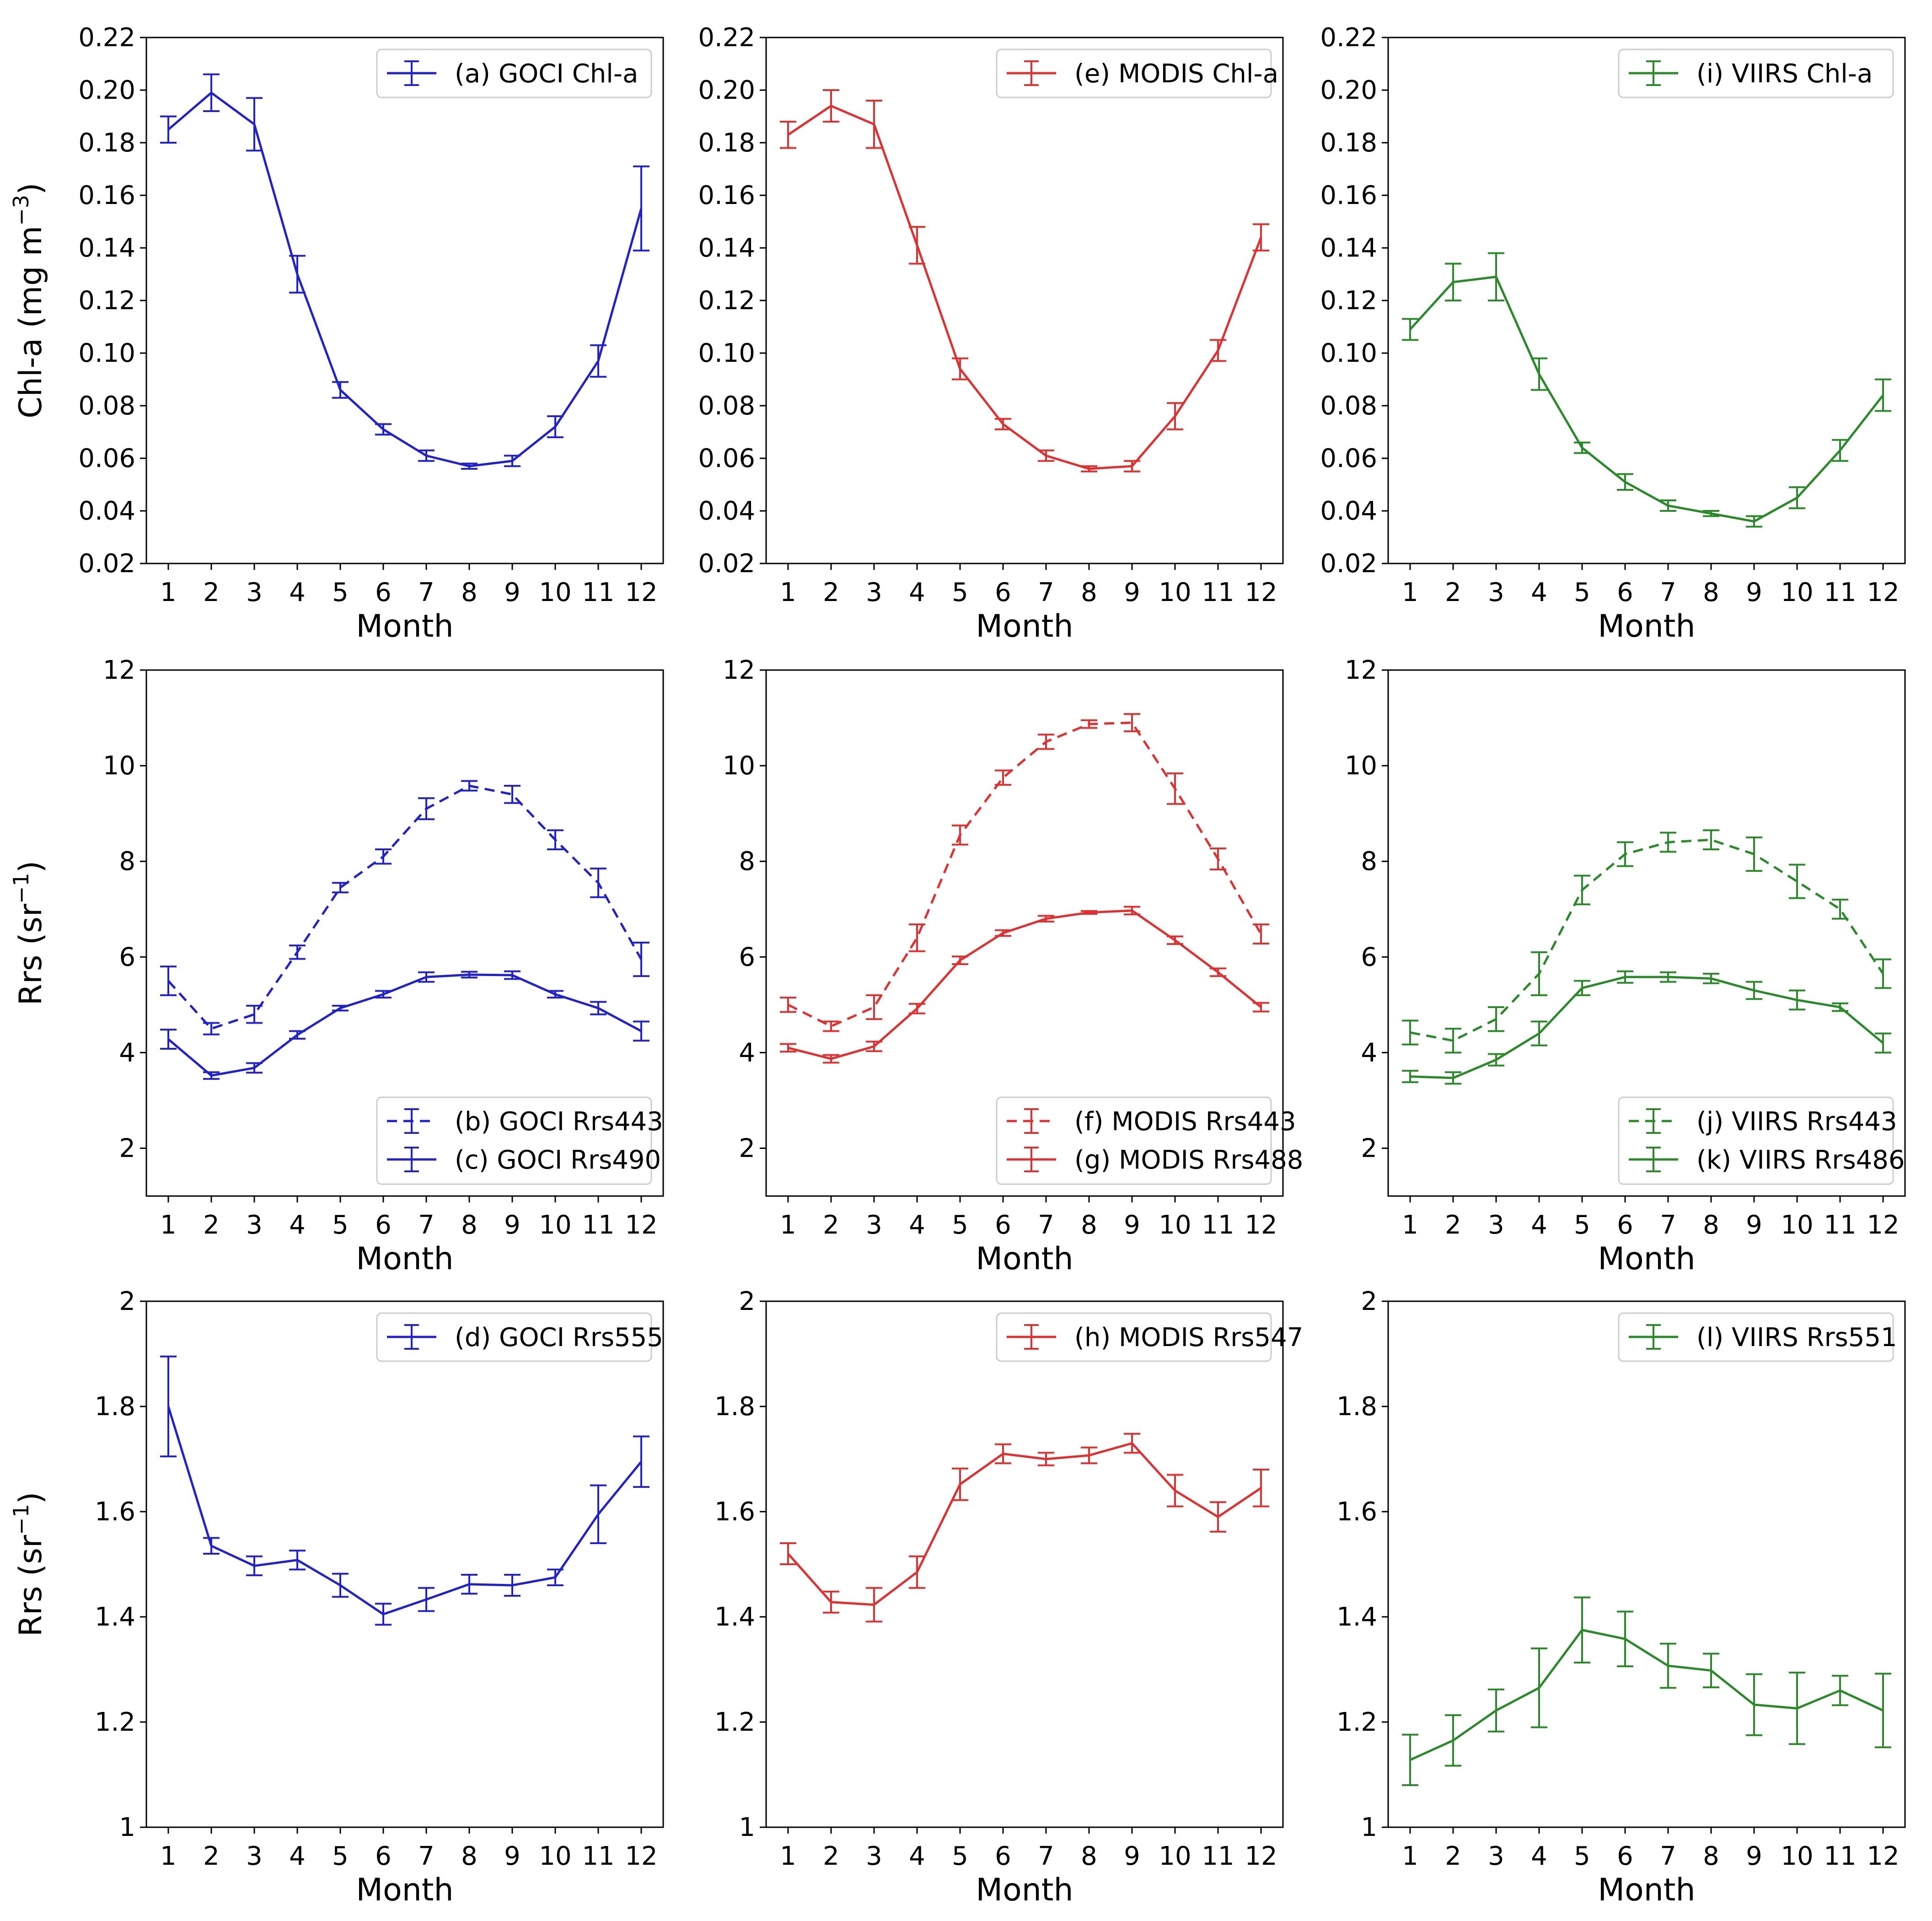  What do you see at coordinates (1025, 872) in the screenshot?
I see `series--f-modis-rrs443` at bounding box center [1025, 872].